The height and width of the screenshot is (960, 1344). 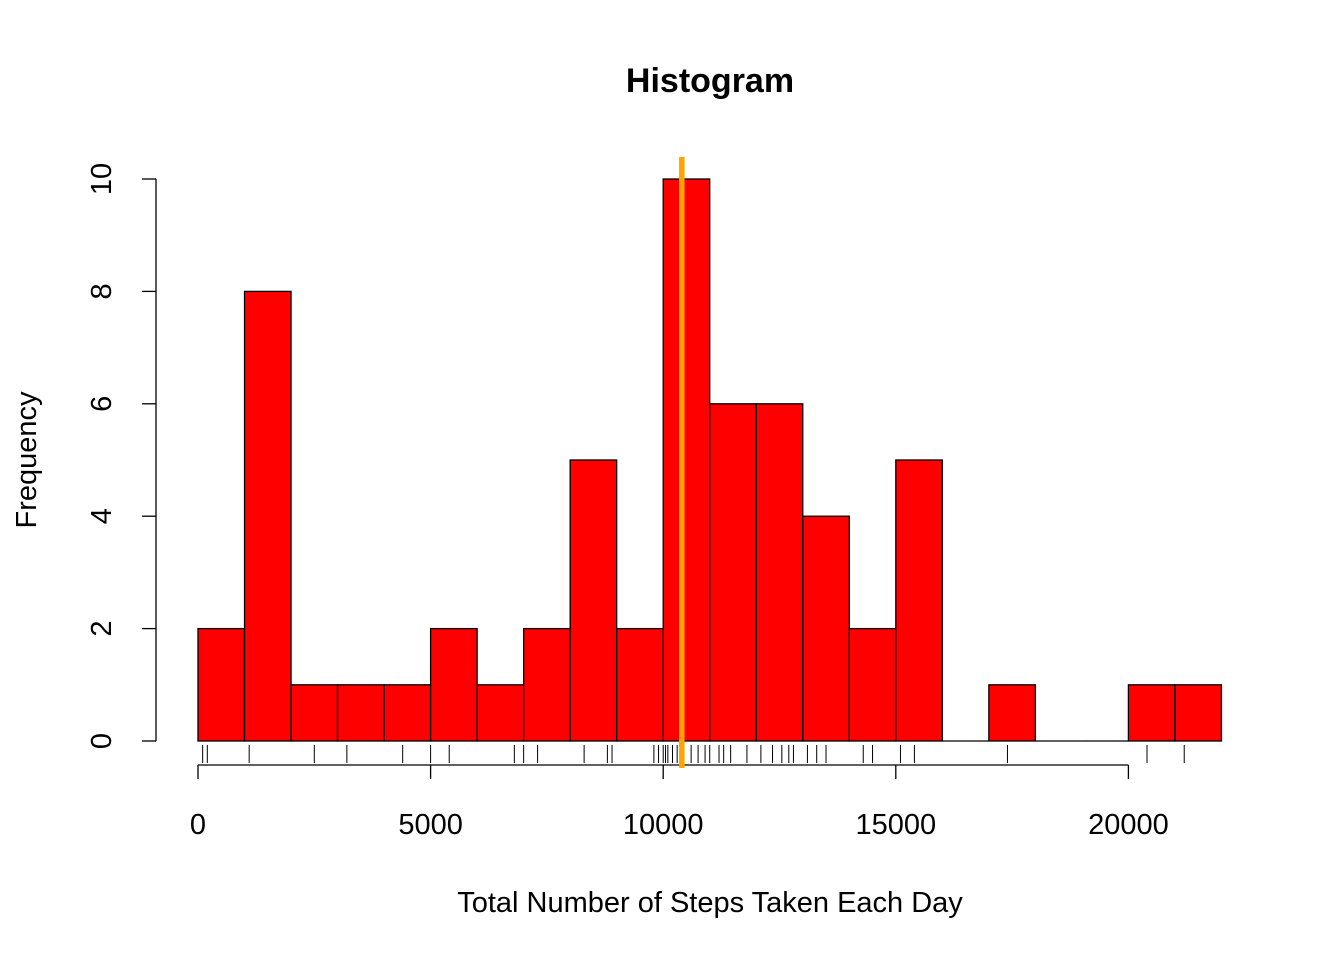 What do you see at coordinates (679, 802) in the screenshot?
I see `x-axis: 0 5000 10000 15000 20000` at bounding box center [679, 802].